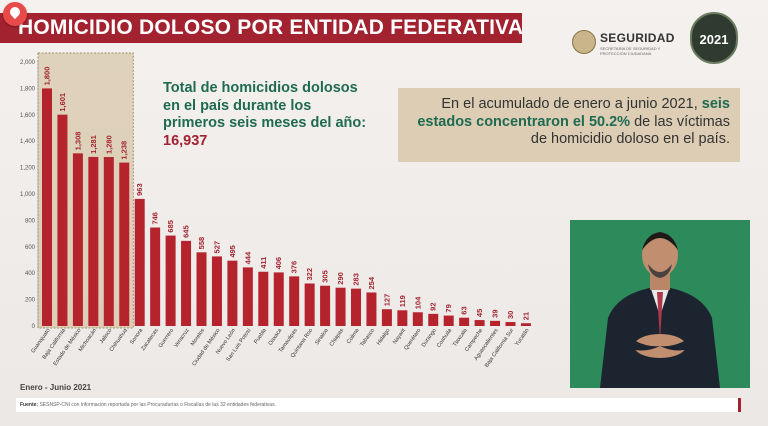  Describe the element at coordinates (185, 140) in the screenshot. I see `total-value: 16,937` at that location.